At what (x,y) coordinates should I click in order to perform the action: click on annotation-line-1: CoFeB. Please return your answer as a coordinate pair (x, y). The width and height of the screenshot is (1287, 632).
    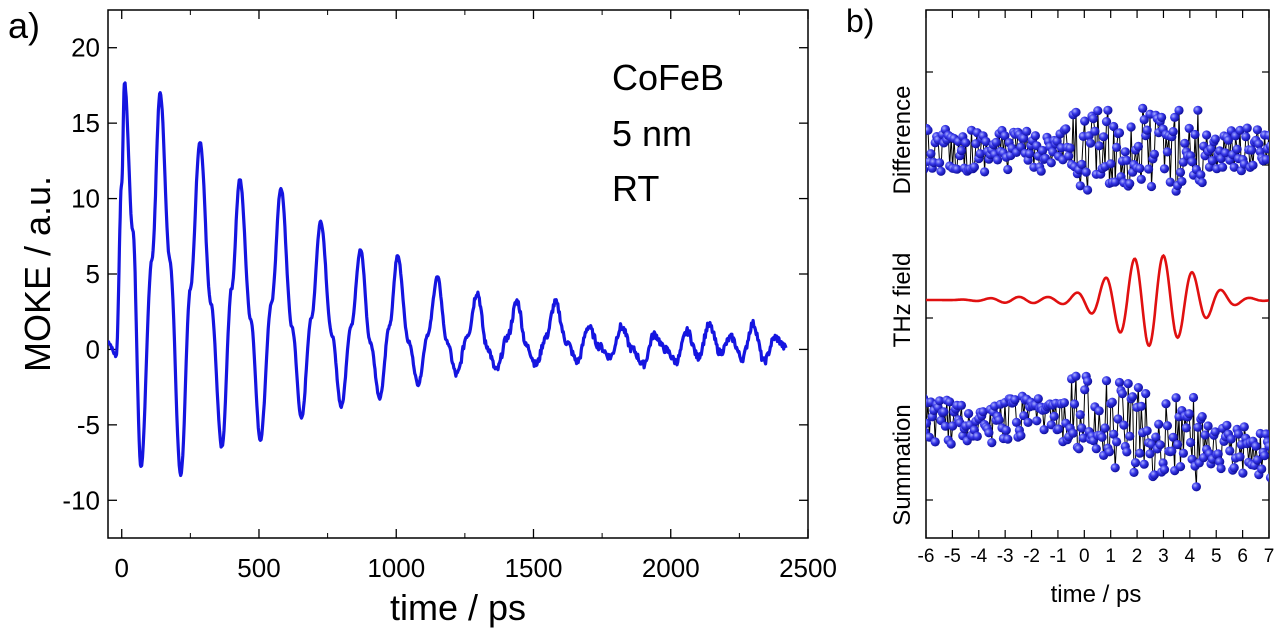
    Looking at the image, I should click on (668, 77).